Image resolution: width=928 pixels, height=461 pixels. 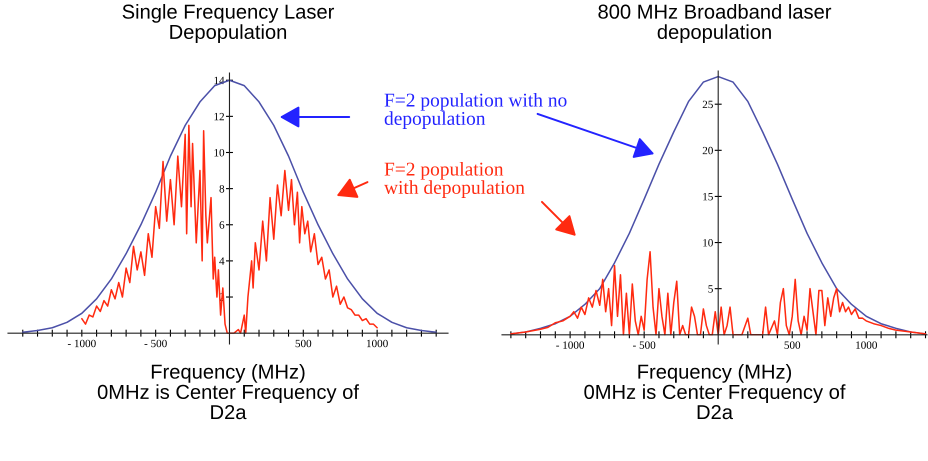 I want to click on y-tick-label: 20, so click(x=707, y=150).